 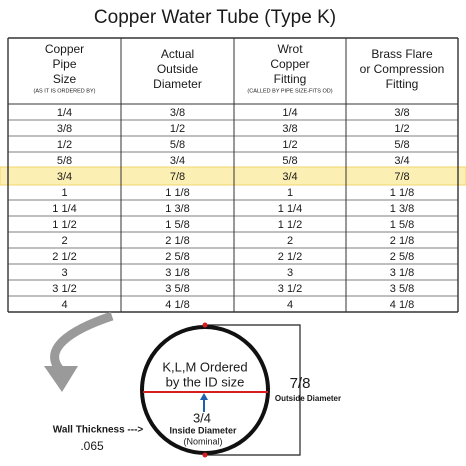 I want to click on id-note: (Nominal), so click(x=202, y=441).